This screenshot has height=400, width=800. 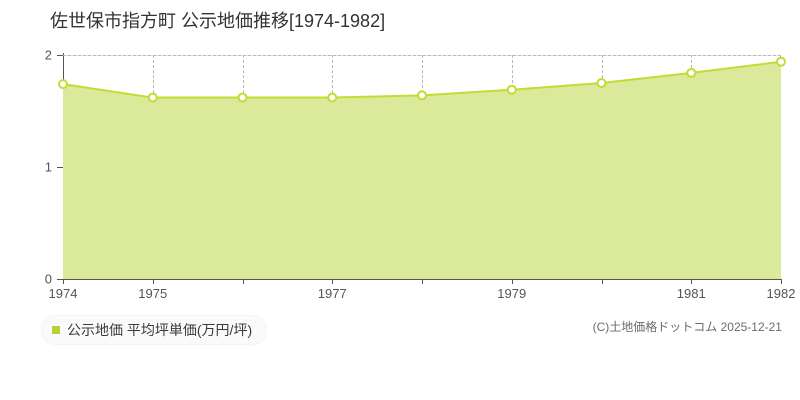 I want to click on x-axis-tick-label: 1974, so click(x=63, y=293).